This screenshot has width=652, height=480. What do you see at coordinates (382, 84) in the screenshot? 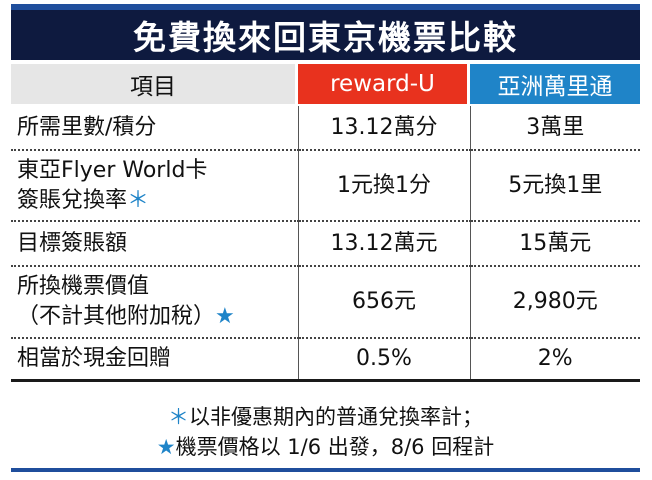
I see `header-reward-u: reward-U` at bounding box center [382, 84].